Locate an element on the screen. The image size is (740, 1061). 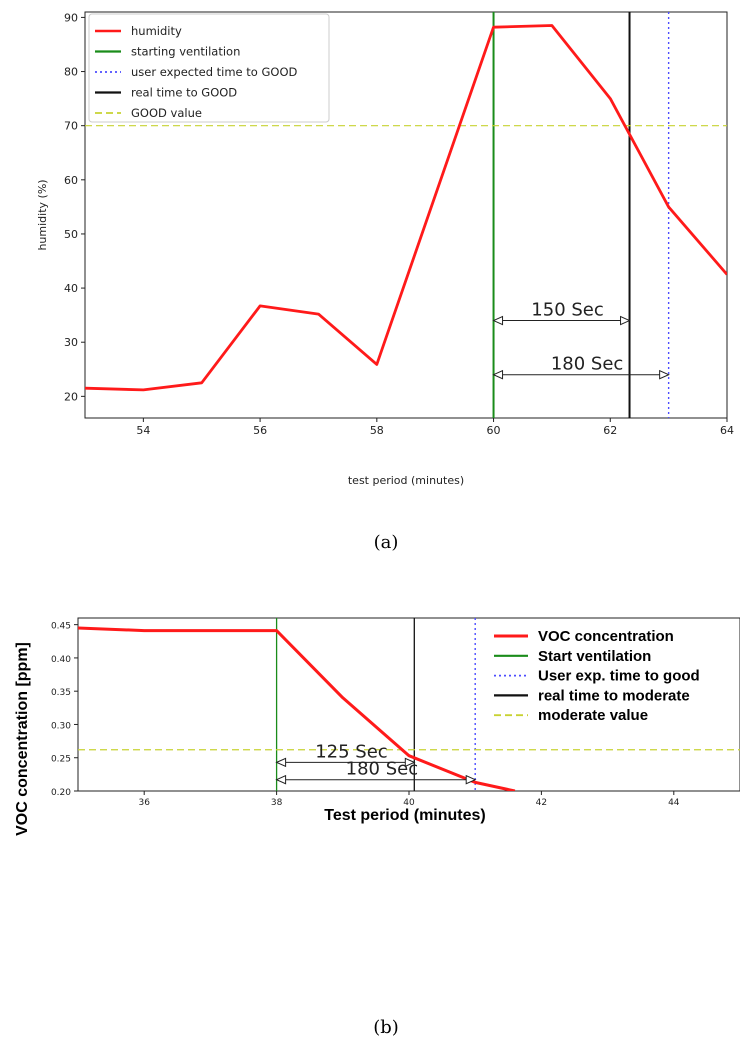
y-axis-label-a: humidity (%) is located at coordinates (42, 214).